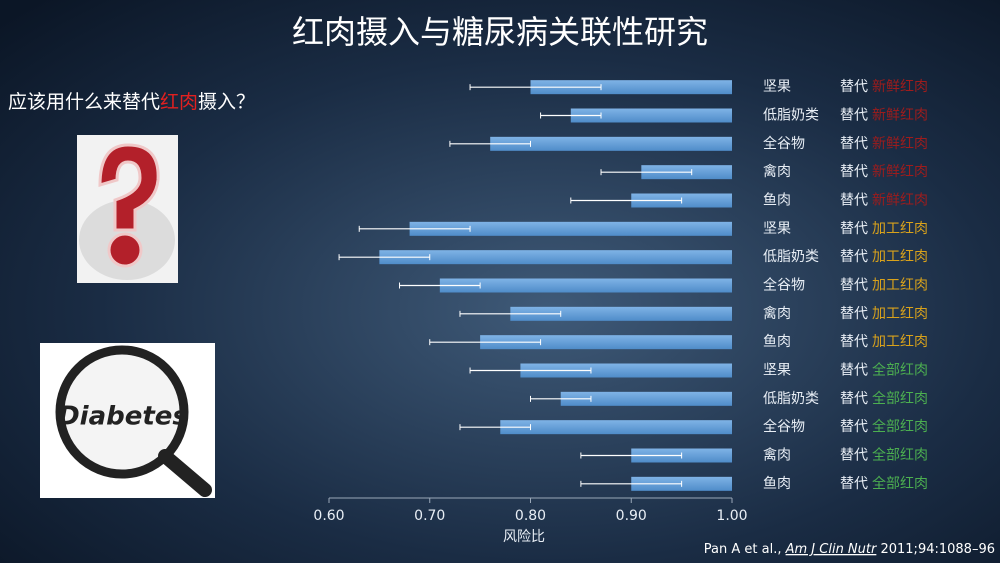 This screenshot has height=567, width=1000. I want to click on question-highlight: 红肉, so click(179, 102).